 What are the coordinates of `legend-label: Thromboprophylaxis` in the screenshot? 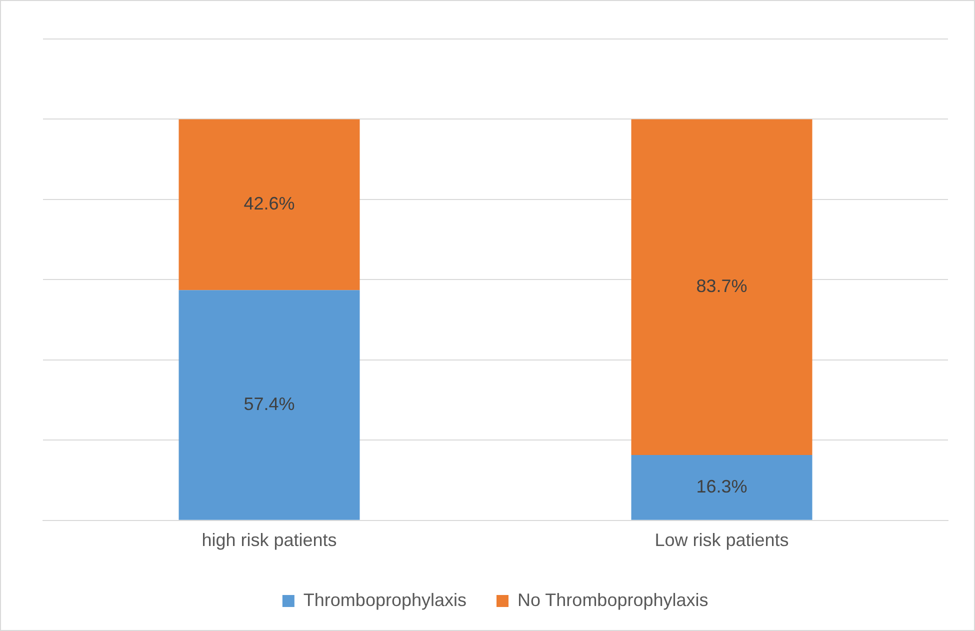 It's located at (384, 600).